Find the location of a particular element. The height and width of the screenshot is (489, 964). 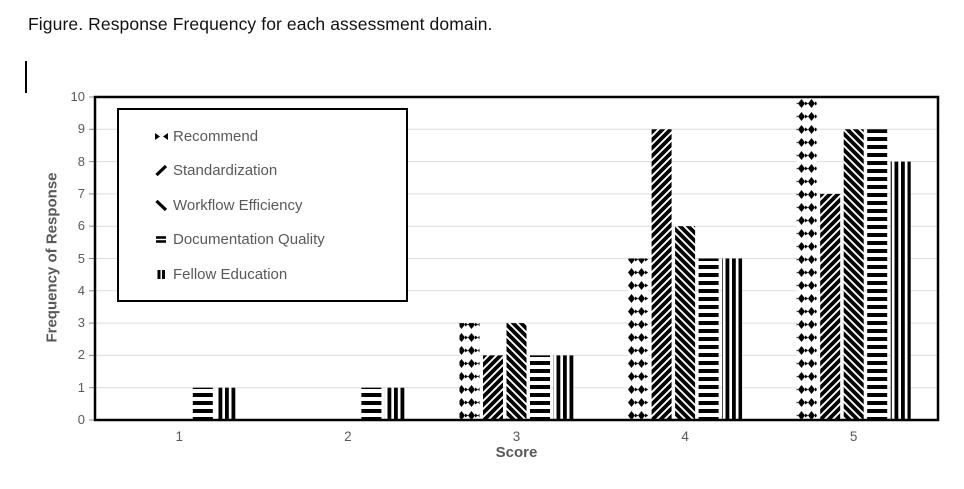

x-tick-label-2: 2 is located at coordinates (348, 436).